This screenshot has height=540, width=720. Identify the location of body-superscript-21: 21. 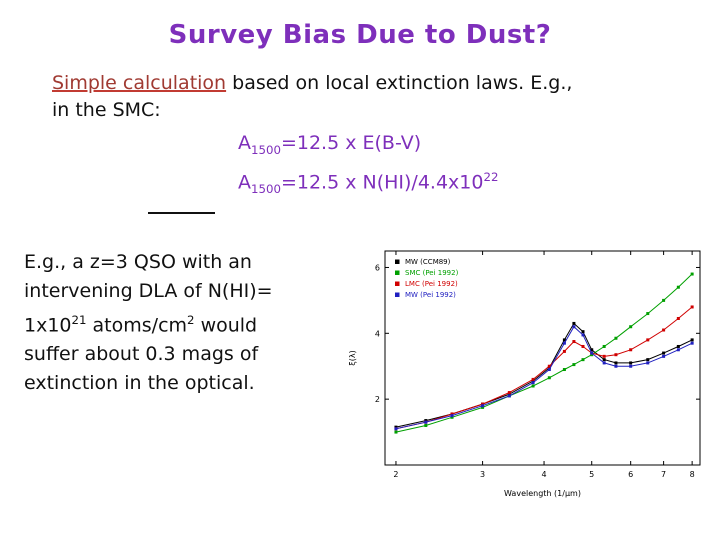
(79, 320).